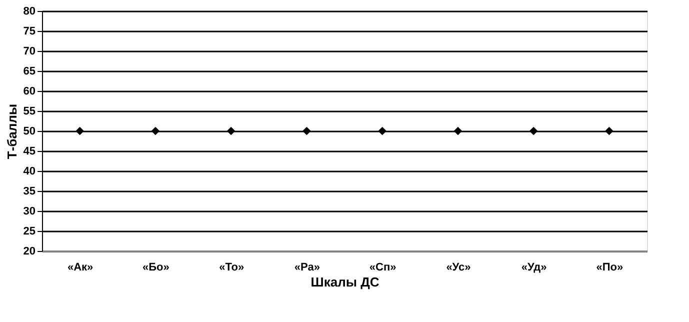 The image size is (689, 322). What do you see at coordinates (534, 268) in the screenshot?
I see `x-tick-label: «Уд»` at bounding box center [534, 268].